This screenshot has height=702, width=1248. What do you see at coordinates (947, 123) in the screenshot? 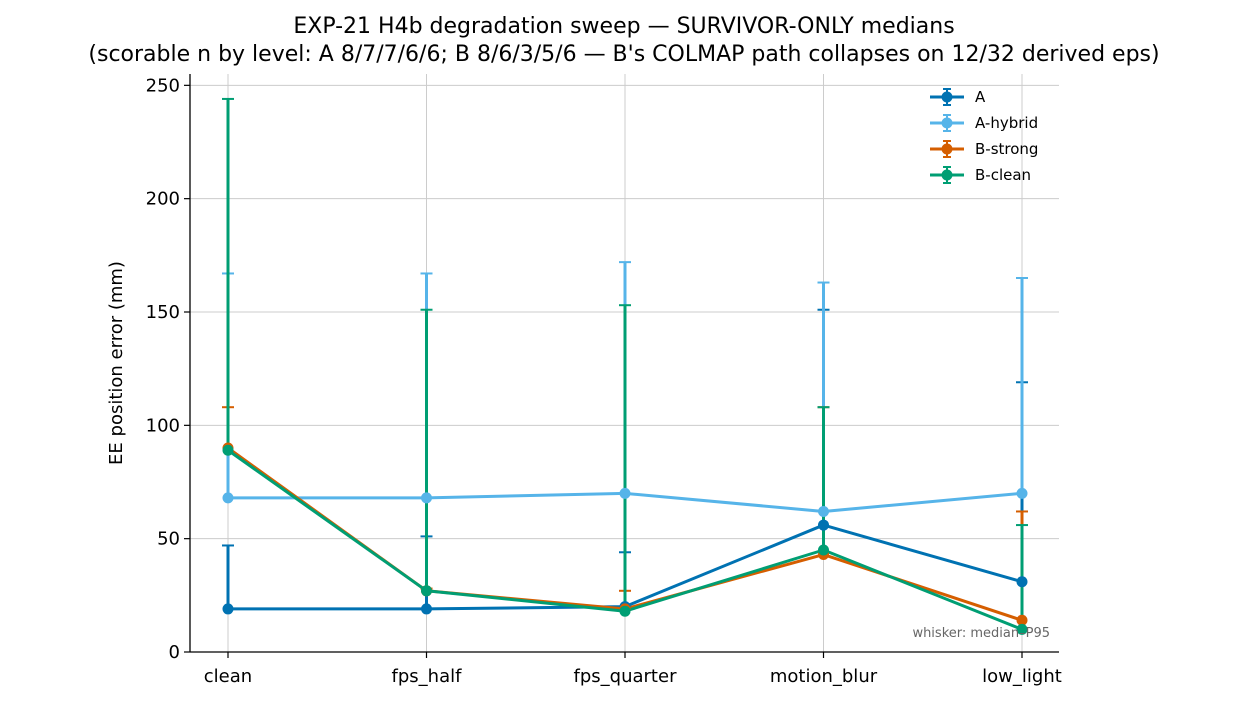
I see `legend-marker-a-hybrid` at bounding box center [947, 123].